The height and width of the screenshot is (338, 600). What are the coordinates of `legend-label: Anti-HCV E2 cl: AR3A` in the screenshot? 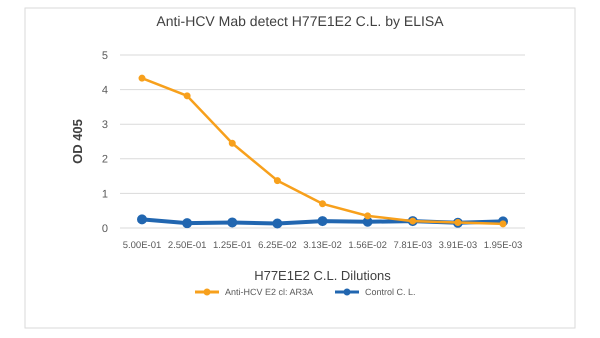 It's located at (269, 292).